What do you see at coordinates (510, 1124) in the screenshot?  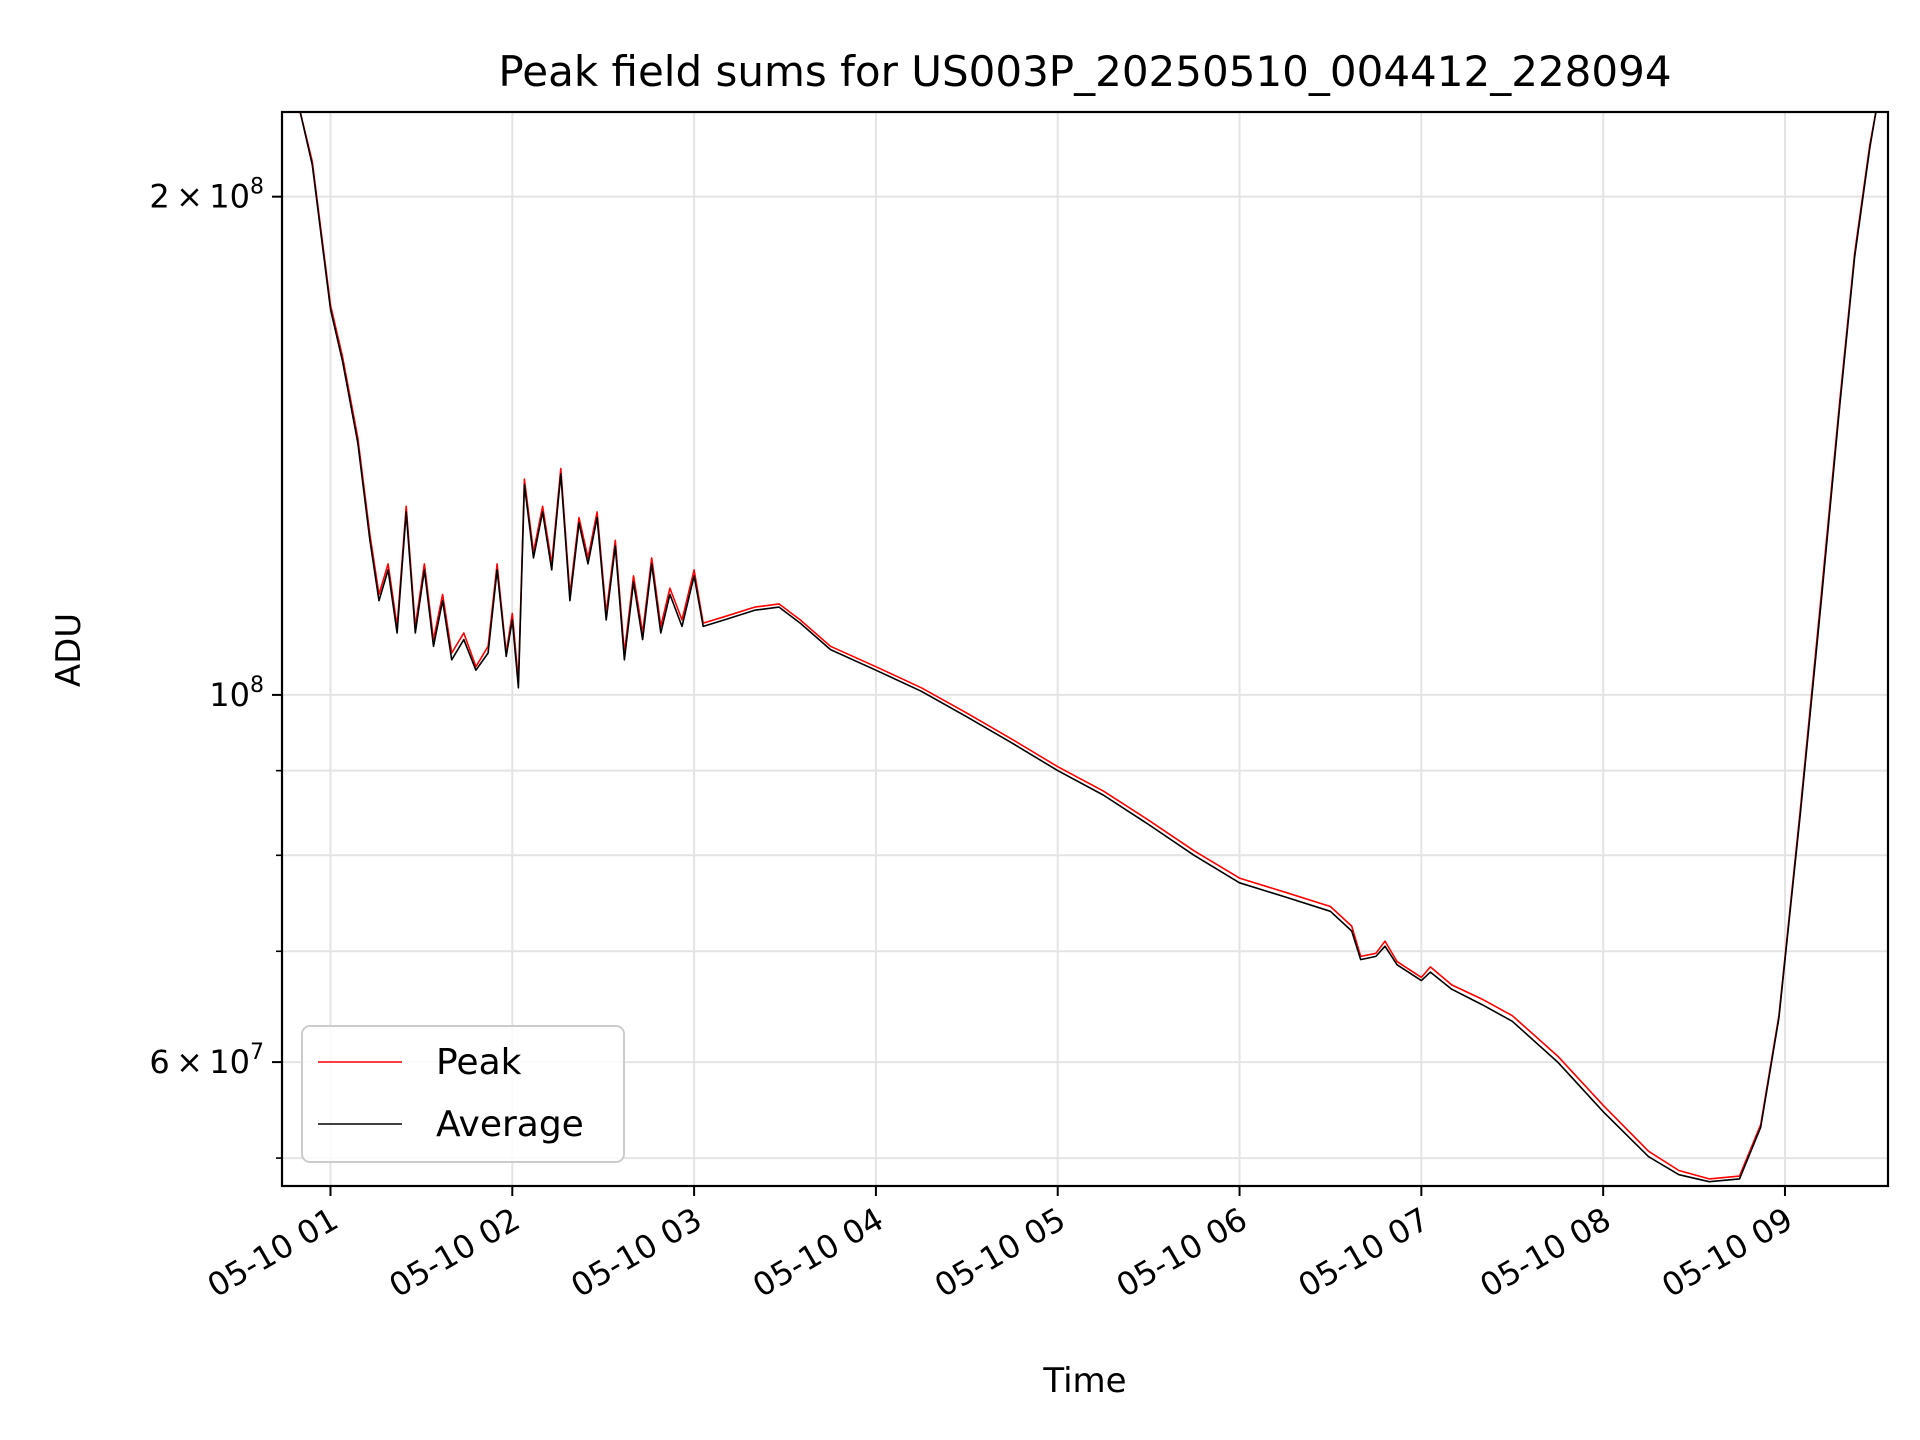 I see `legend-label-average: Average` at bounding box center [510, 1124].